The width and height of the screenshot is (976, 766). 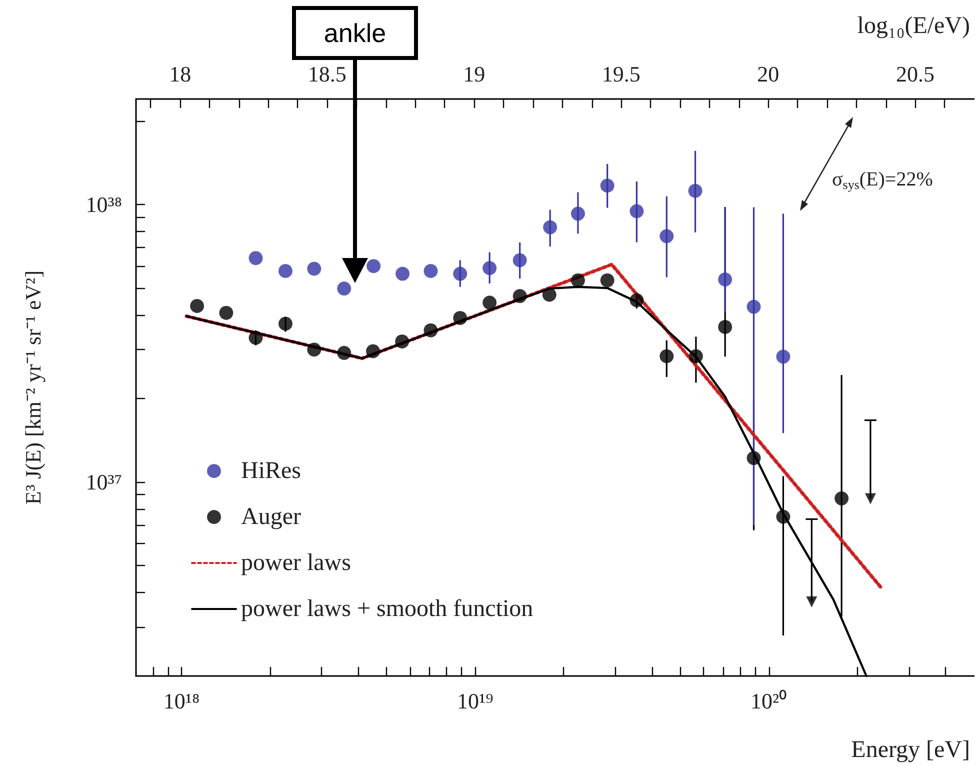 I want to click on x-tick-label: 10²⁰, so click(x=769, y=701).